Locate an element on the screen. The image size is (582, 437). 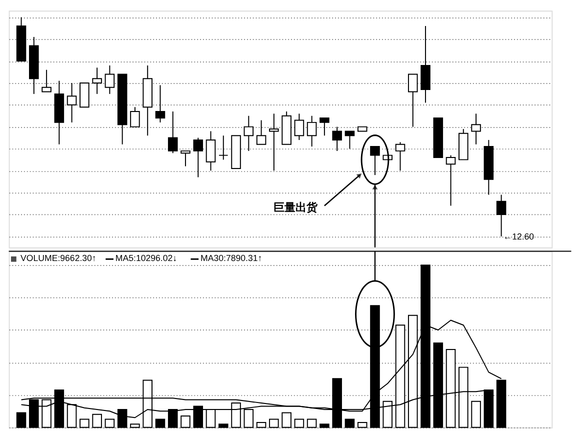
legend-label: MA30:7890.31↑ is located at coordinates (231, 258).